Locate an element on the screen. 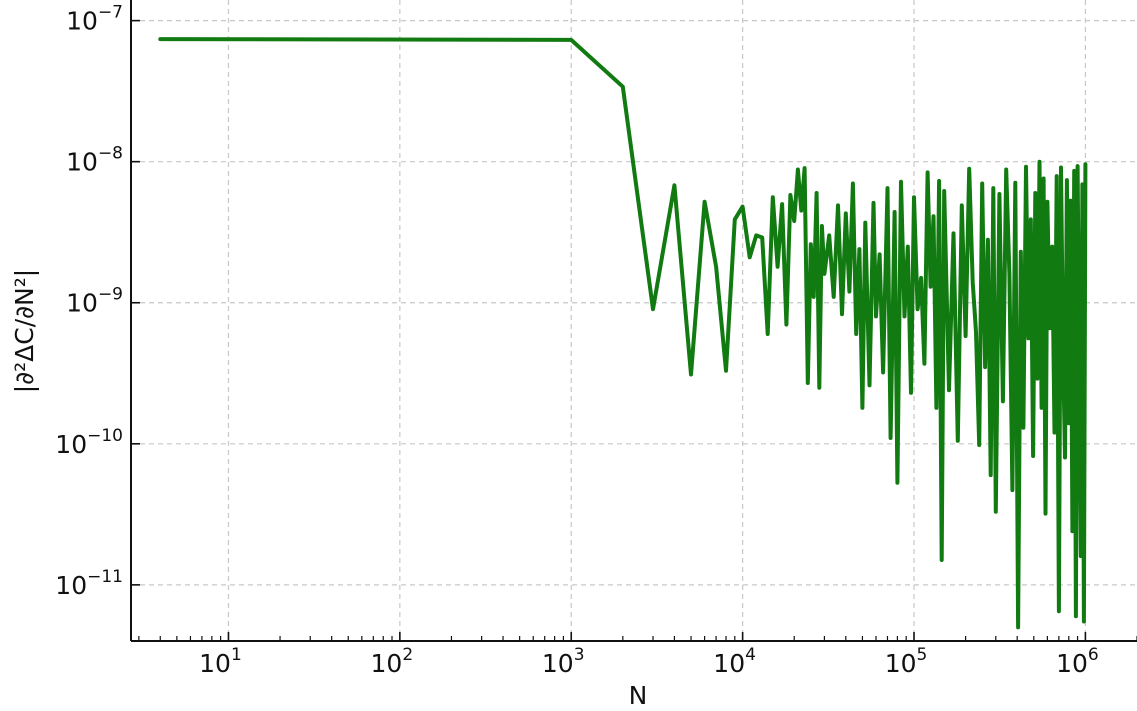  x-axis-title: N is located at coordinates (638, 695).